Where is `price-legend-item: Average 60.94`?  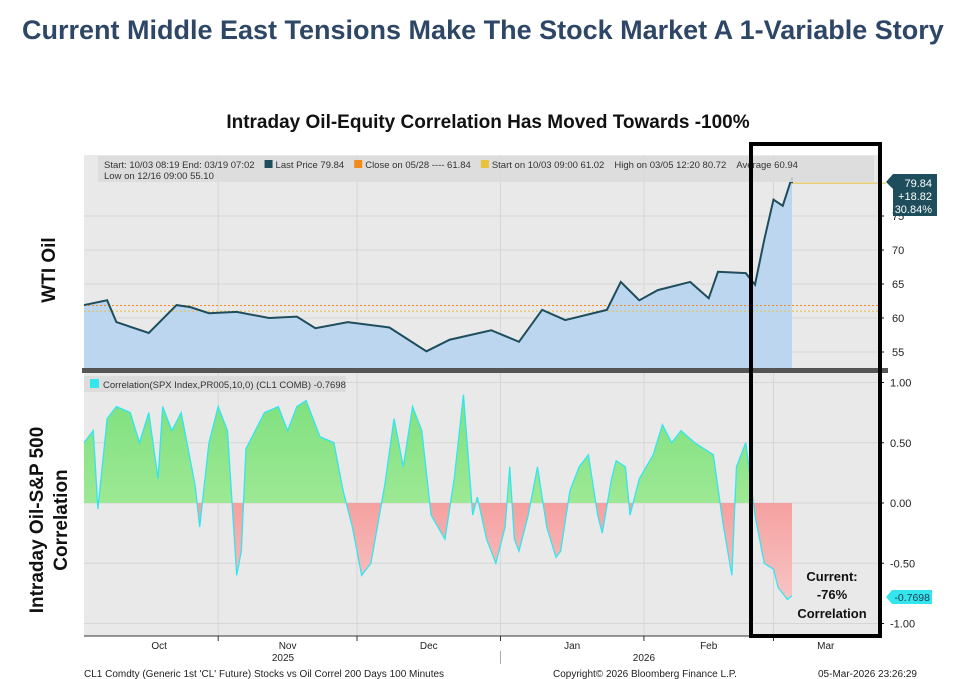
price-legend-item: Average 60.94 is located at coordinates (767, 165).